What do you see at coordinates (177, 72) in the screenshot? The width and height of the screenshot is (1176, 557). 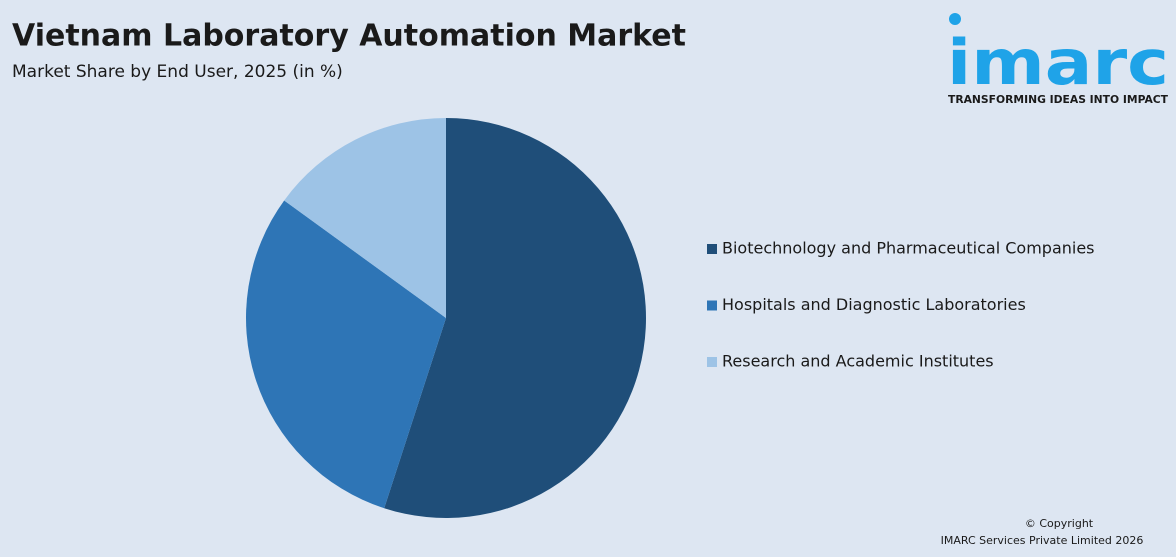 I see `chart-subtitle: Market Share by End User, 2025 (in %)` at bounding box center [177, 72].